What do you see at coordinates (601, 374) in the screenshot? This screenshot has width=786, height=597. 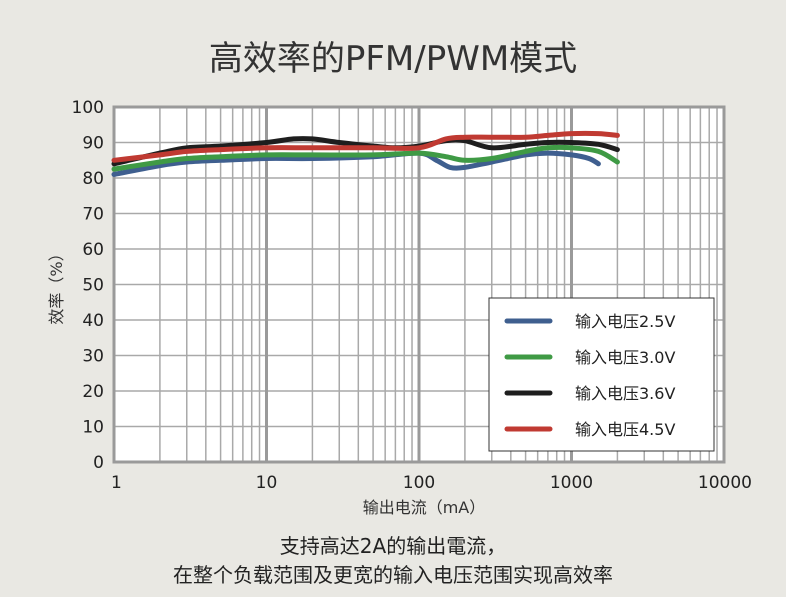 I see `legend: 输入电压2.5V 输入电压3.0V 输入电压3.6V 输入电压4.5V` at bounding box center [601, 374].